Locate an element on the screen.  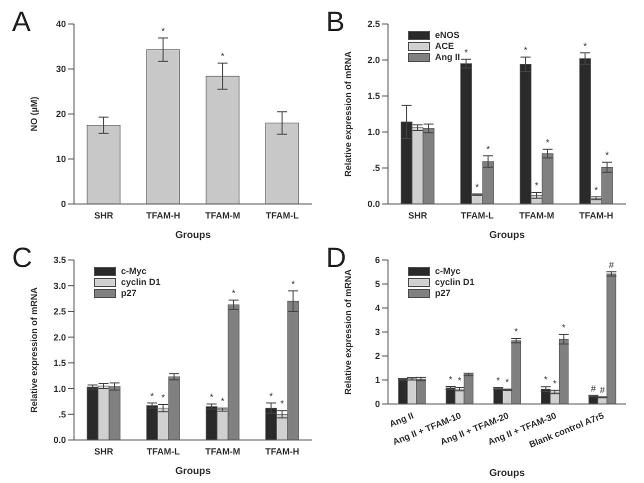
y-tick-label: 4 is located at coordinates (377, 308).